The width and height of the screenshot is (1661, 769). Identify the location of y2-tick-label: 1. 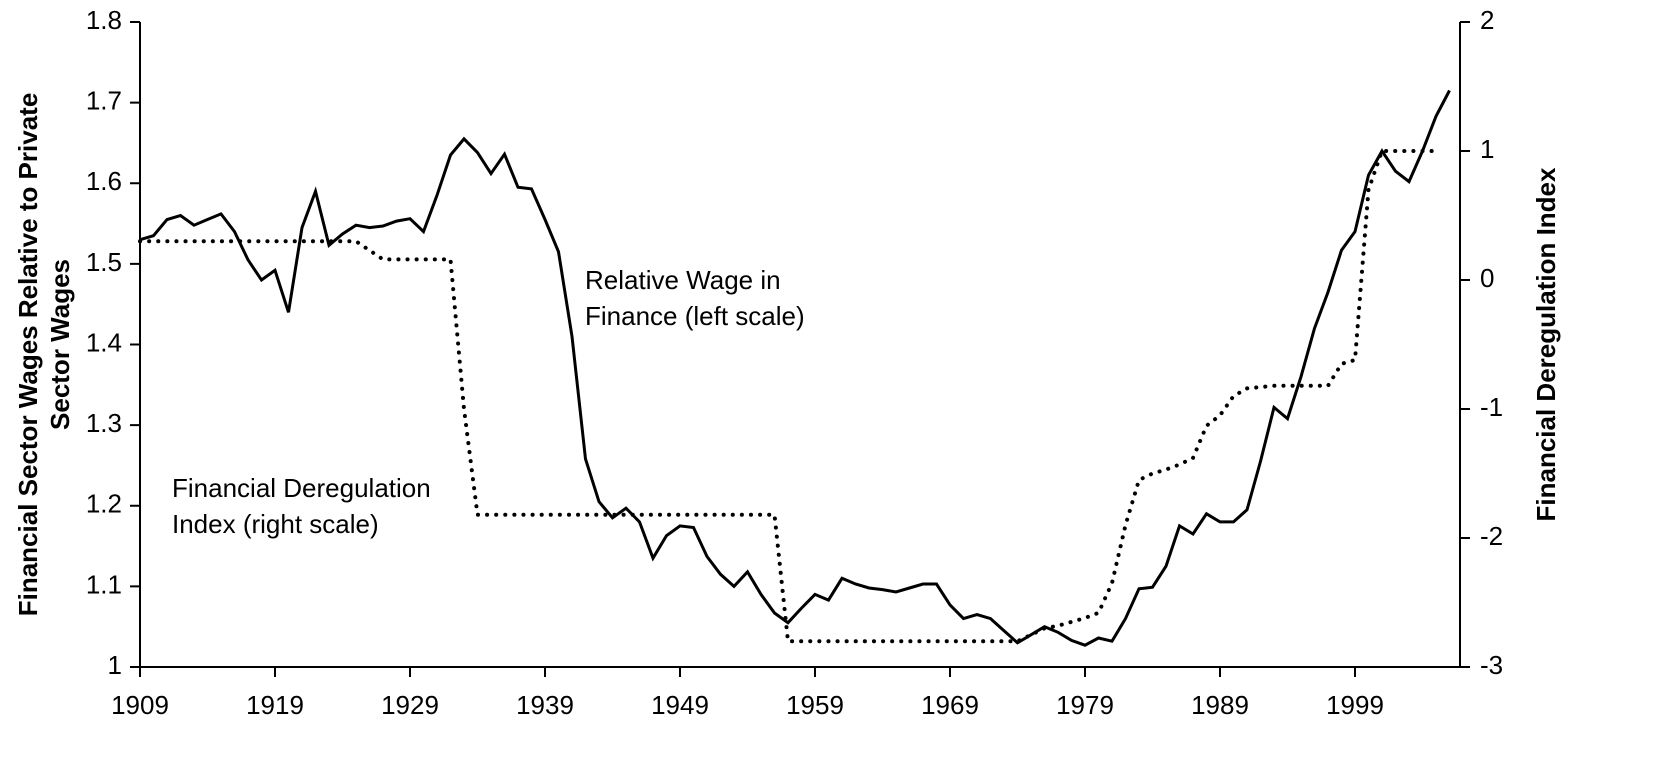
(1487, 149).